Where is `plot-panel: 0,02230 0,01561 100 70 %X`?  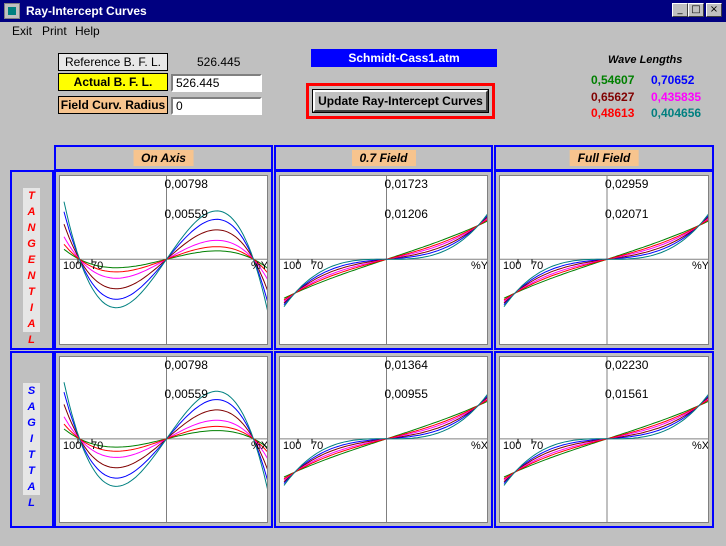 plot-panel: 0,02230 0,01561 100 70 %X is located at coordinates (604, 439).